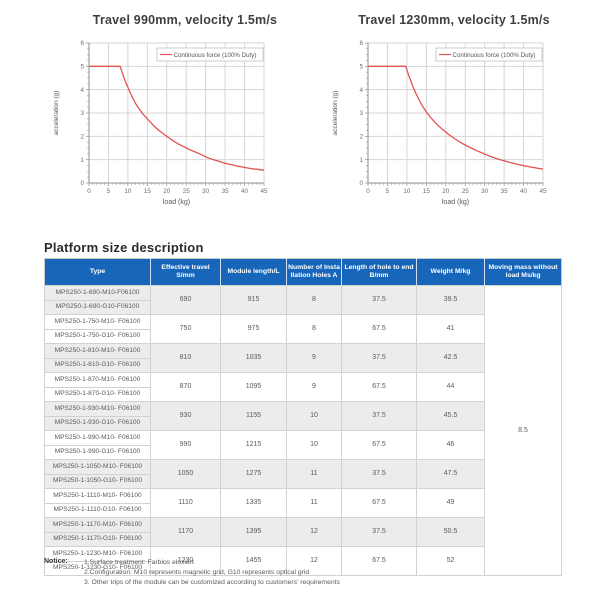  Describe the element at coordinates (314, 503) in the screenshot. I see `table-cell: 11` at that location.